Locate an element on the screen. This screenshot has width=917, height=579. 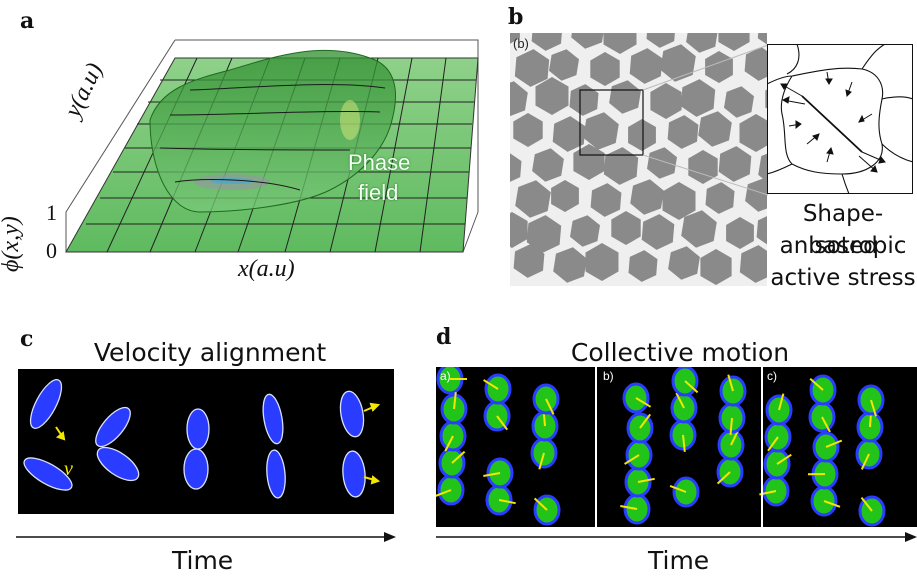
axis-x-label: x(a.u) is located at coordinates (266, 269).